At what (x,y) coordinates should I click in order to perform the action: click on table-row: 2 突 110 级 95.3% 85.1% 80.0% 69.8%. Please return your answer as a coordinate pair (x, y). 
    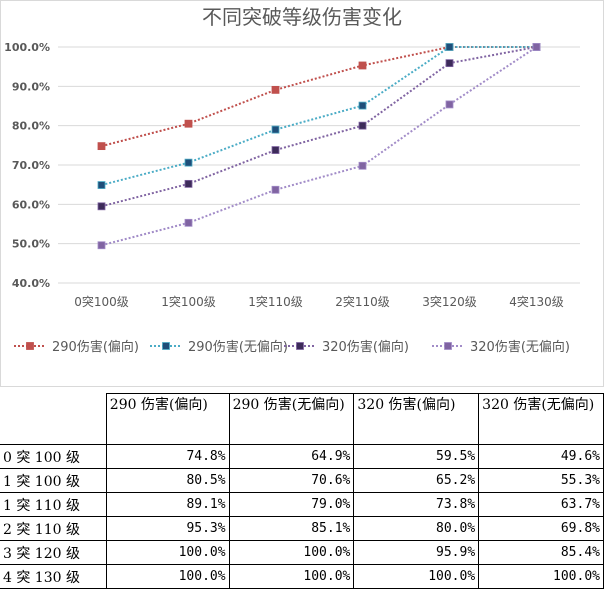
    Looking at the image, I should click on (302, 528).